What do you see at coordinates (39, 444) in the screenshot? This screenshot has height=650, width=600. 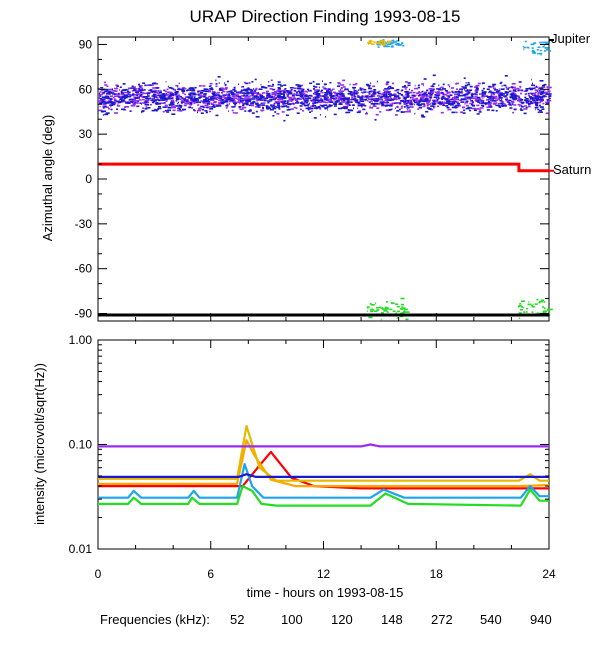 I see `intensity-axis-label: intensity (microvolt/sqrt(Hz))` at bounding box center [39, 444].